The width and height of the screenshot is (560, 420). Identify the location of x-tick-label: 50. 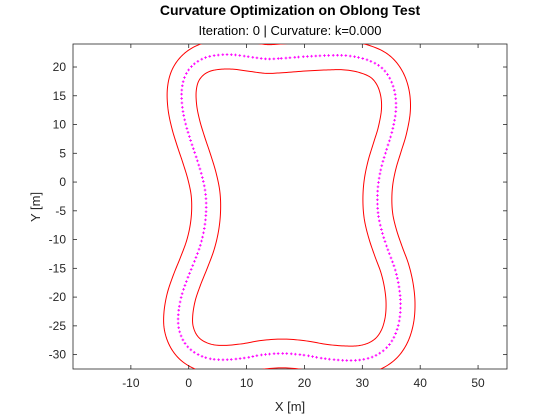
(478, 383).